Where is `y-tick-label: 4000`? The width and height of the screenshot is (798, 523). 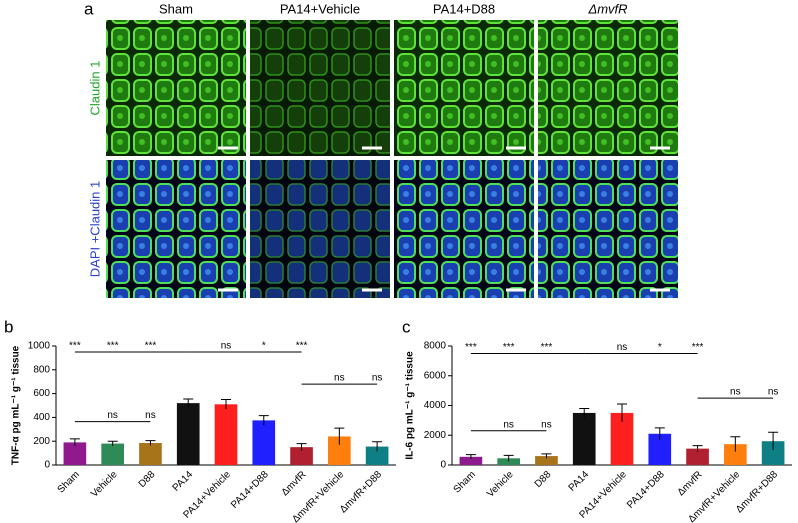
y-tick-label: 4000 is located at coordinates (435, 405).